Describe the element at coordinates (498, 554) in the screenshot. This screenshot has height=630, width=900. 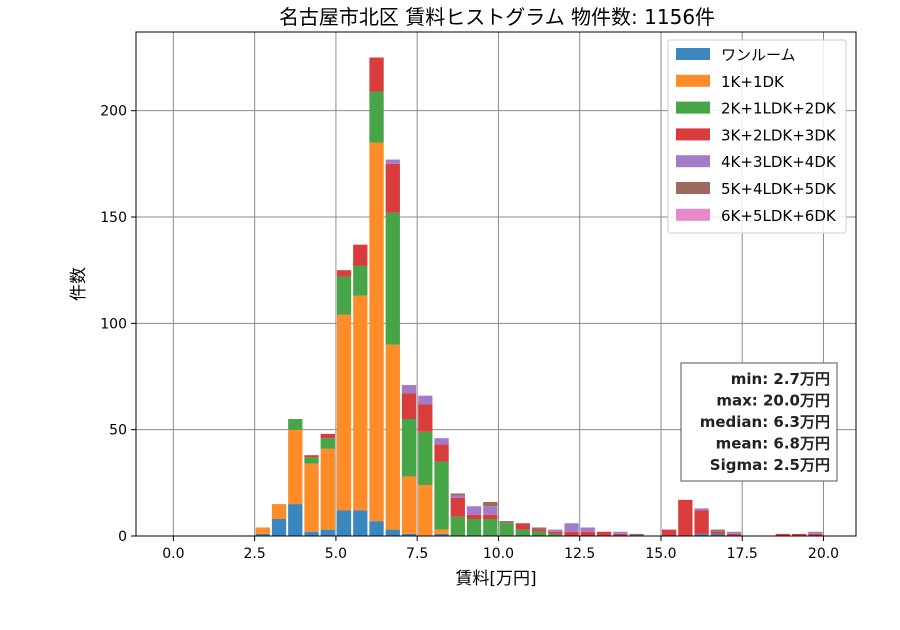
I see `x-tick-label: 10.0` at that location.